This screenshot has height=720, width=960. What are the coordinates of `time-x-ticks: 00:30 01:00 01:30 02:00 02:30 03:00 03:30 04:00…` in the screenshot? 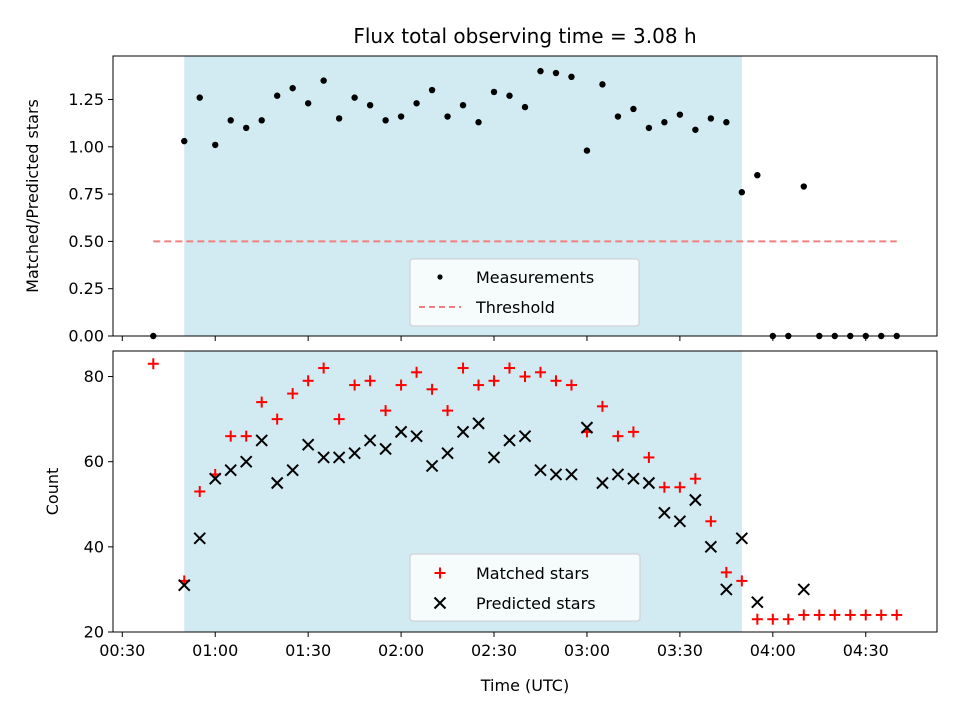 It's located at (494, 646).